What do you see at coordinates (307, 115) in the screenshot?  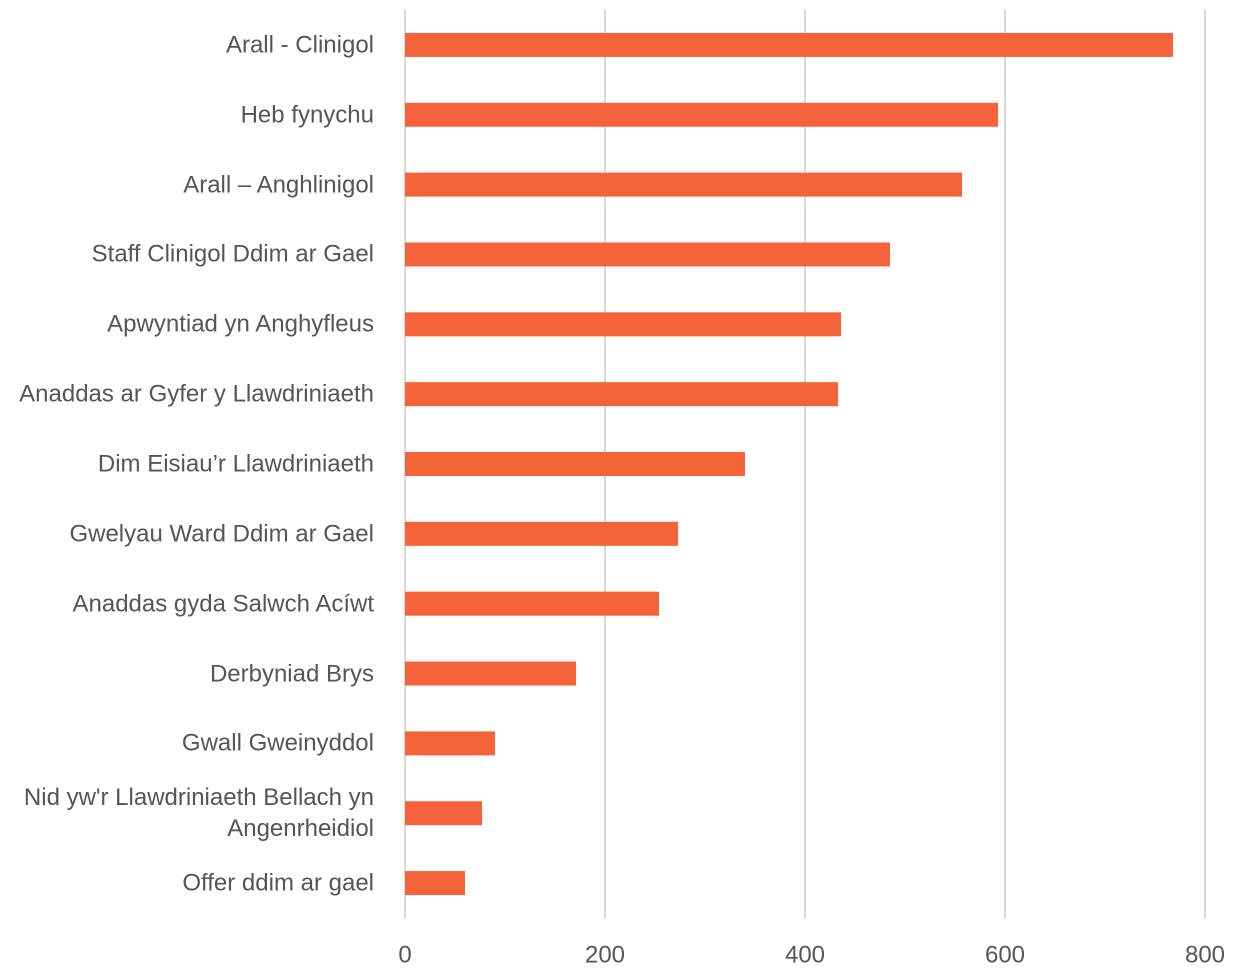 I see `y-tick-label: Heb fynychu` at bounding box center [307, 115].